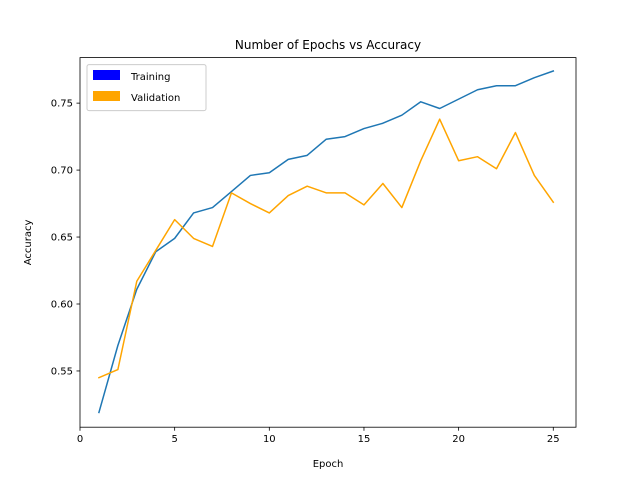 The image size is (640, 480). What do you see at coordinates (62, 371) in the screenshot?
I see `y-tick-label: 0.55` at bounding box center [62, 371].